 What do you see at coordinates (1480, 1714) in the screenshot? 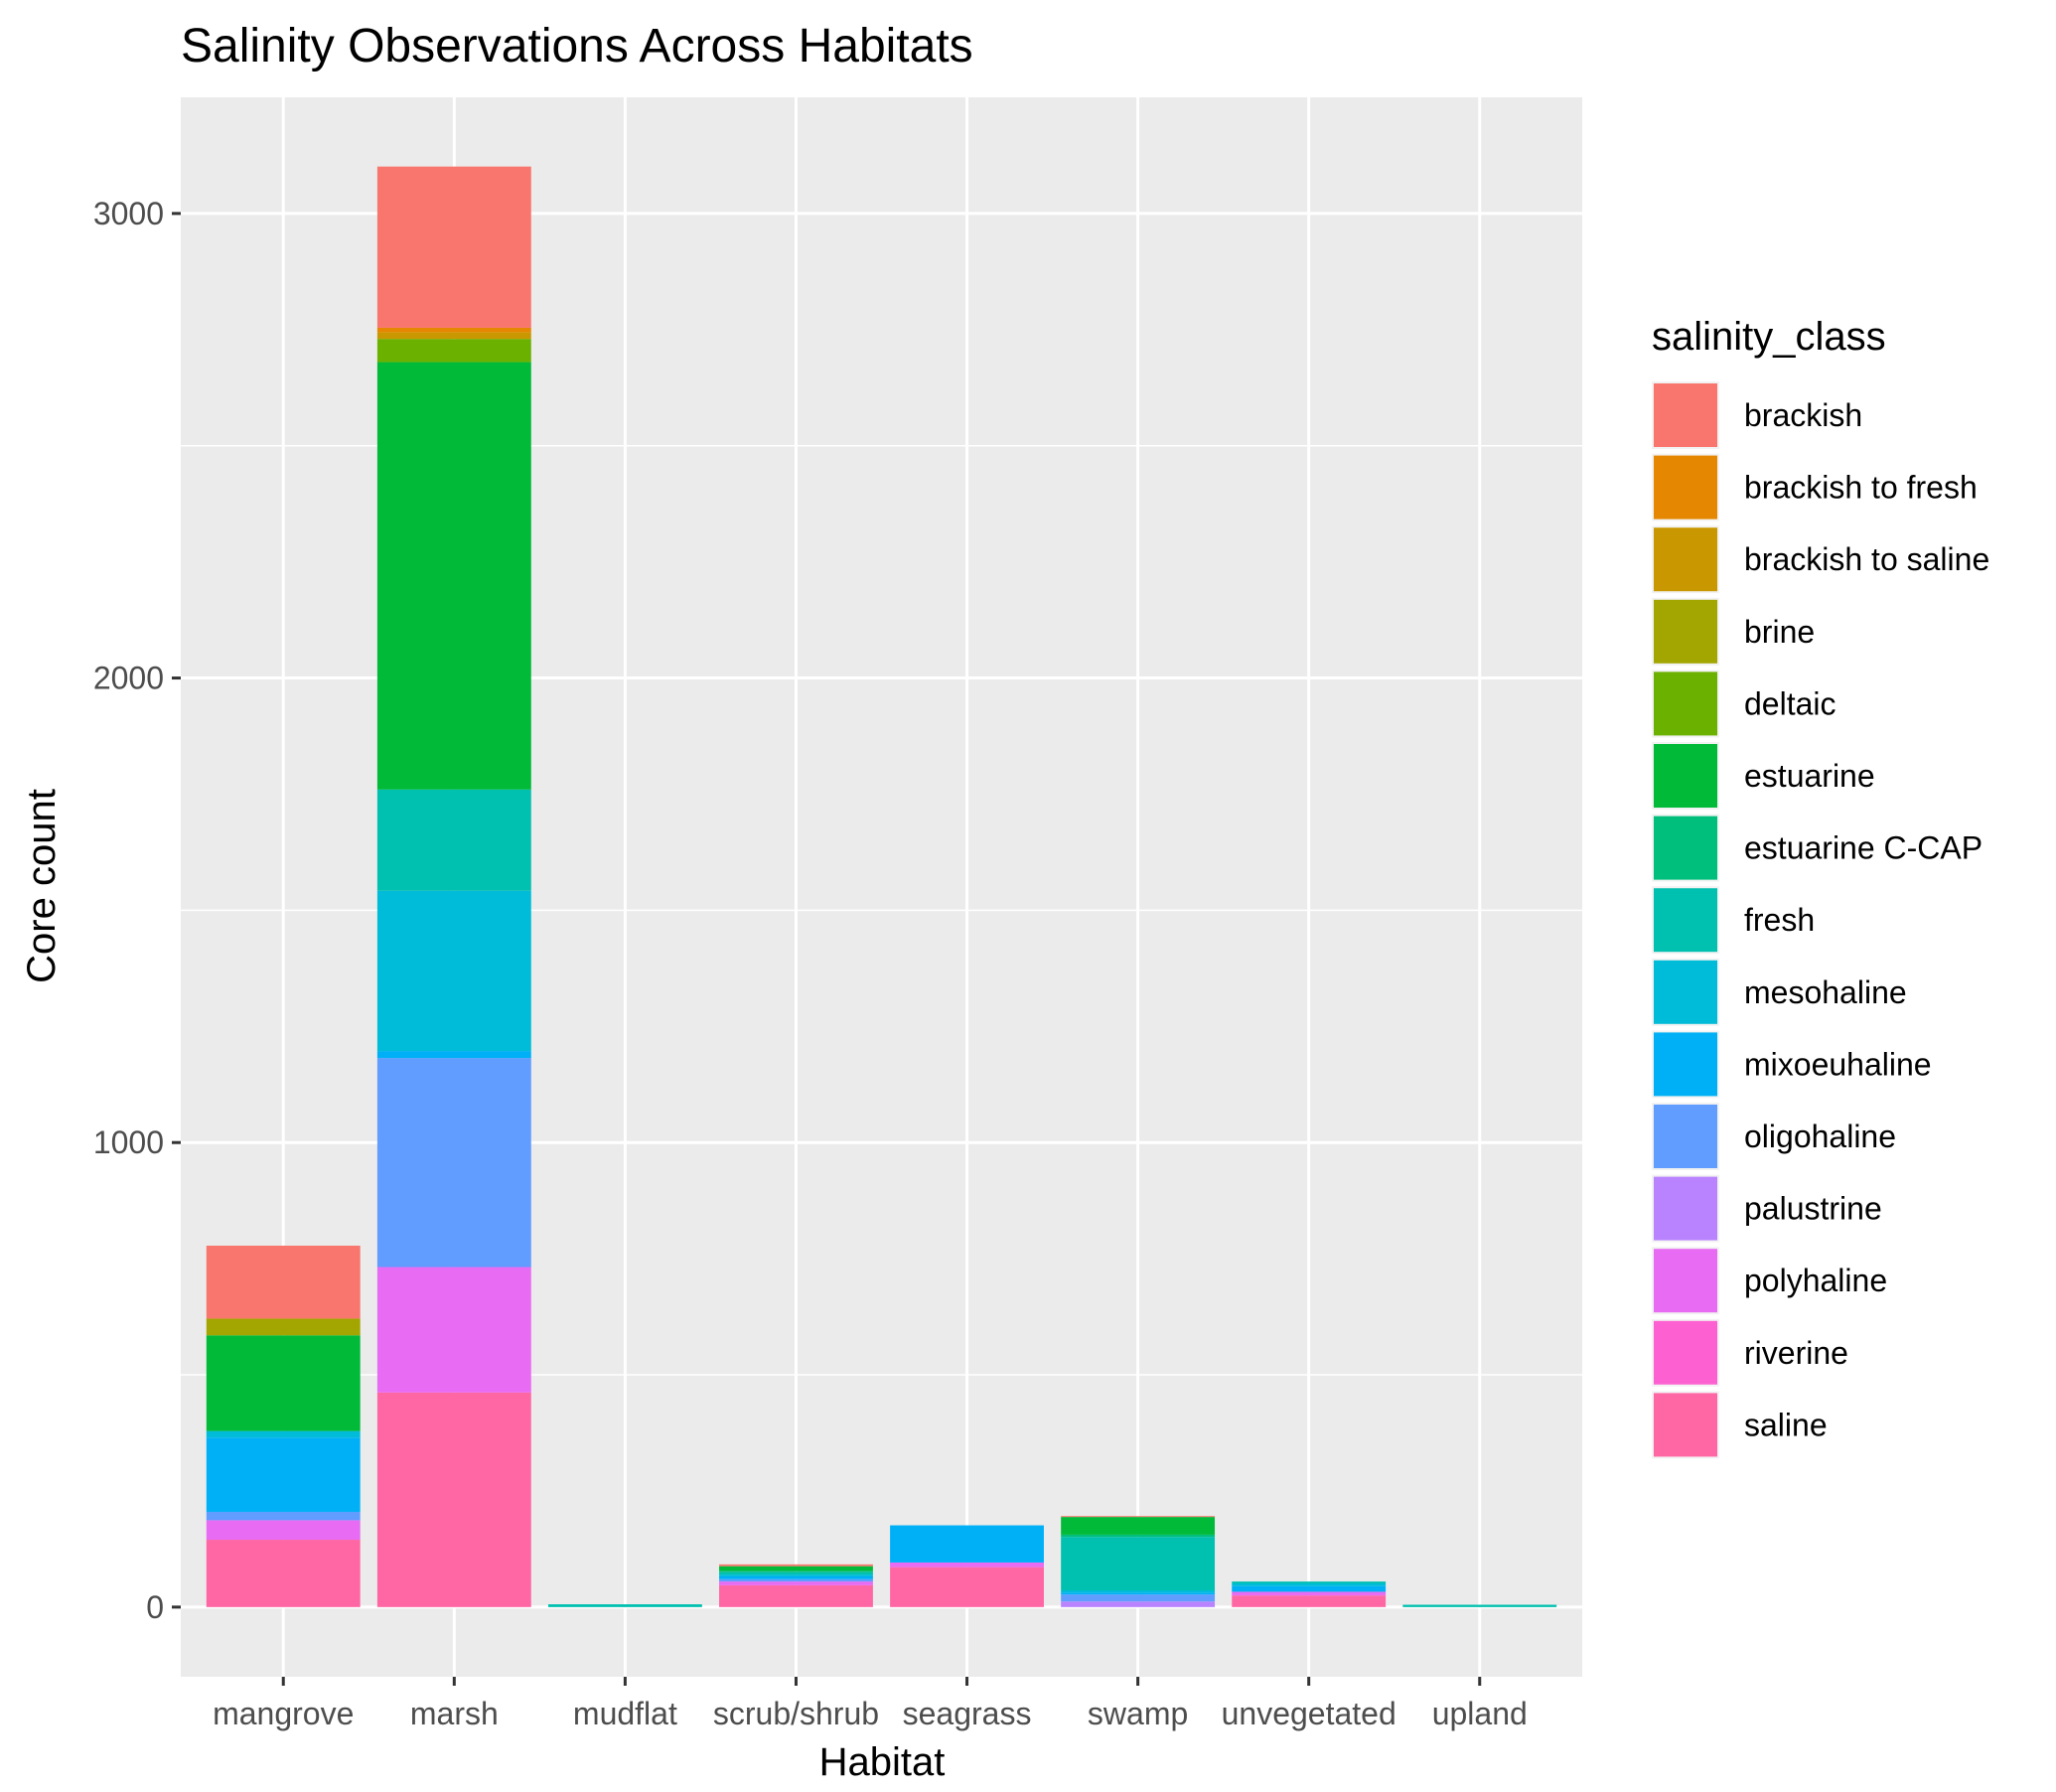
I see `x-tick-label: upland` at bounding box center [1480, 1714].